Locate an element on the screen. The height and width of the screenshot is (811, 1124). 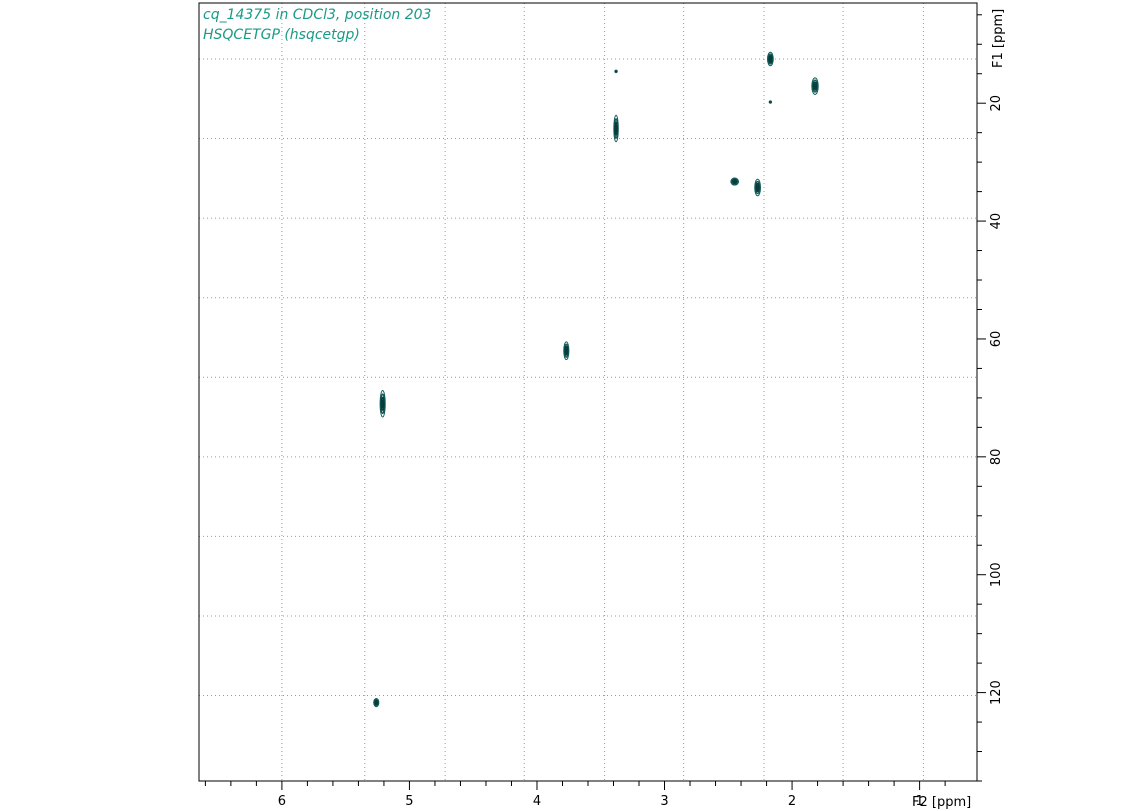
x-tick-label: 3 is located at coordinates (664, 801).